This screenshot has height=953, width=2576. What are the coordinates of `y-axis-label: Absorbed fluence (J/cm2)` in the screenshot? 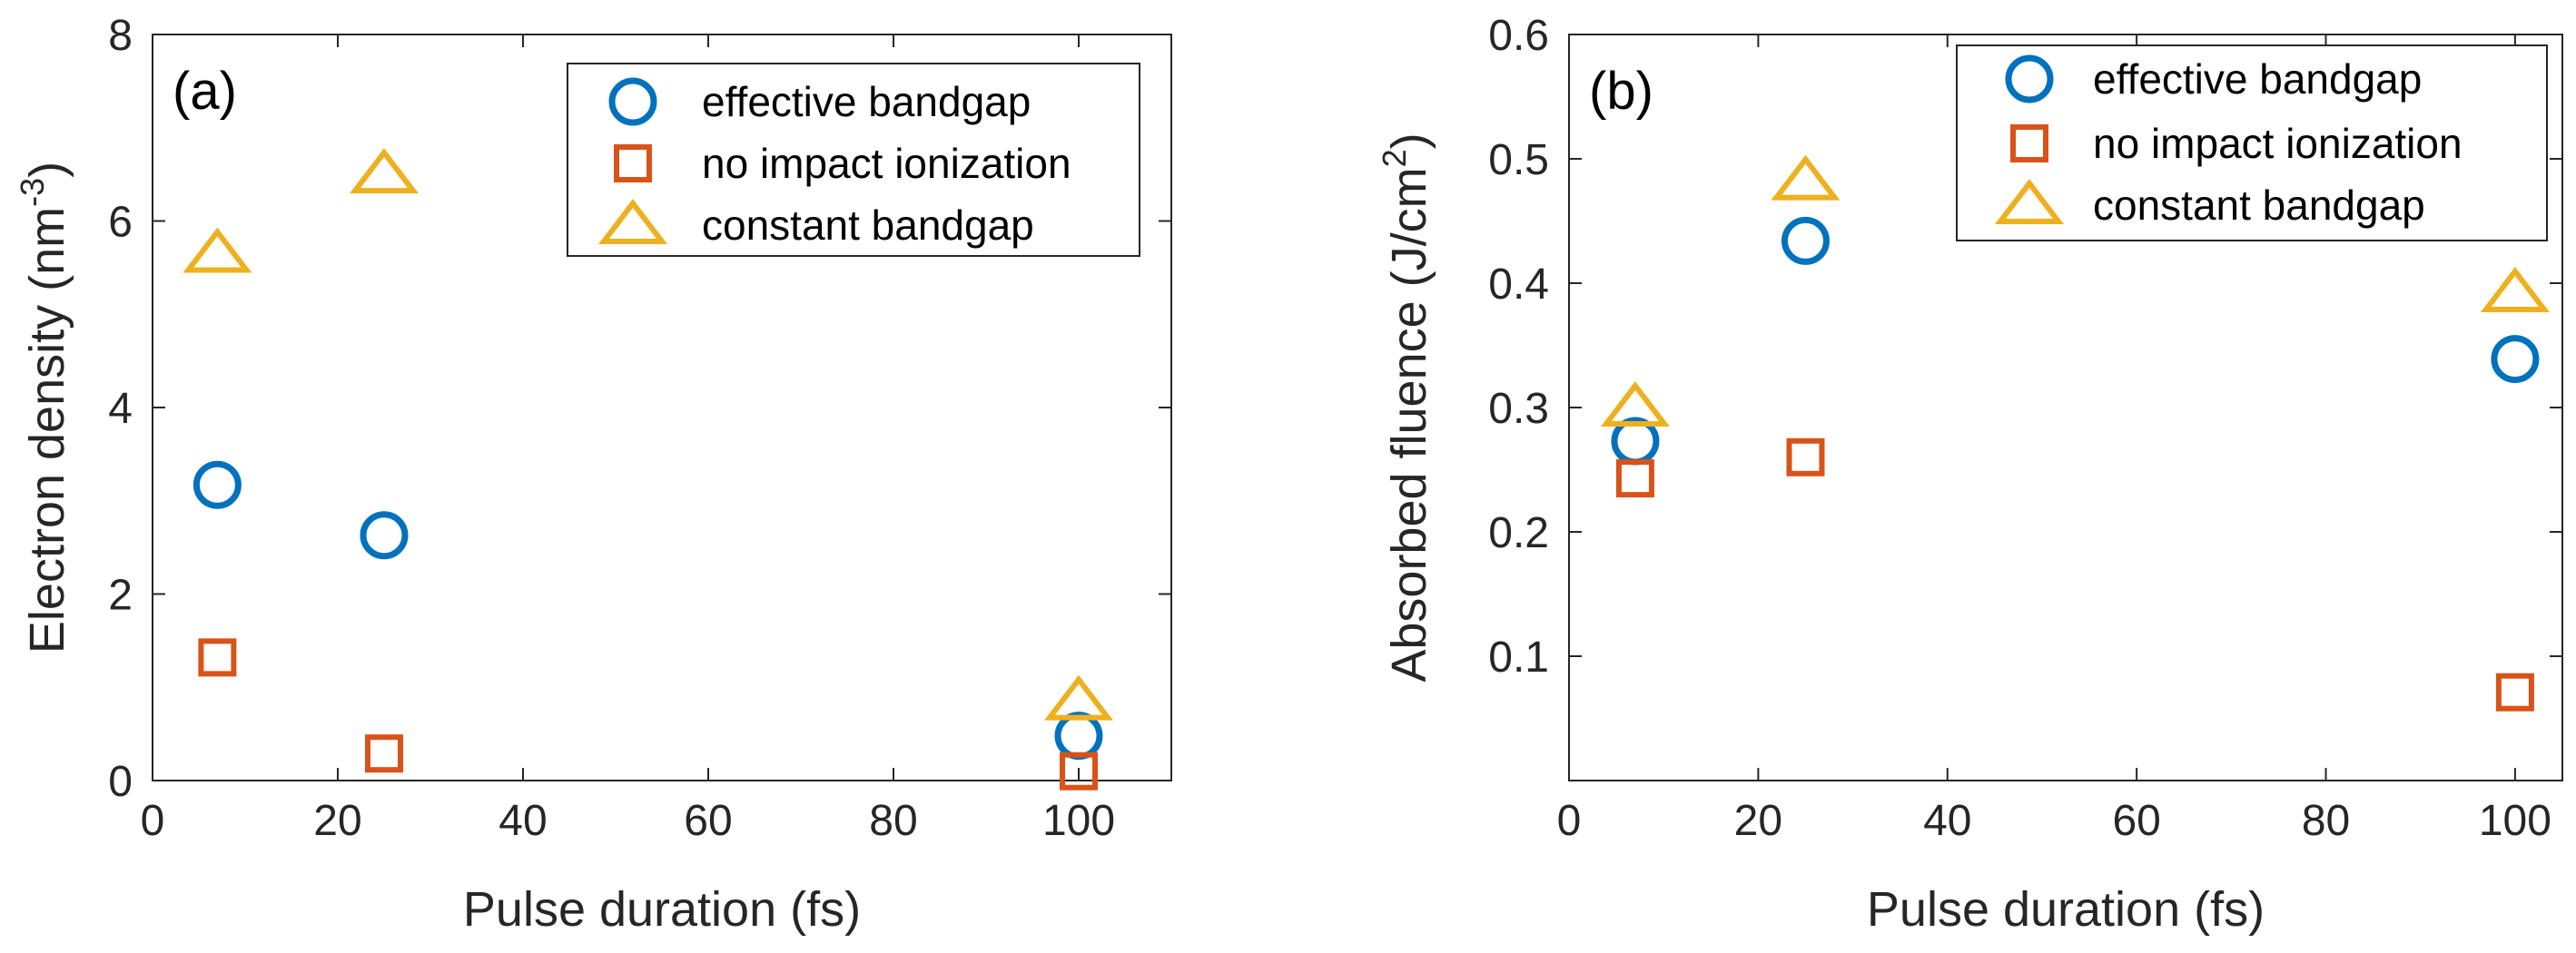 It's located at (1406, 408).